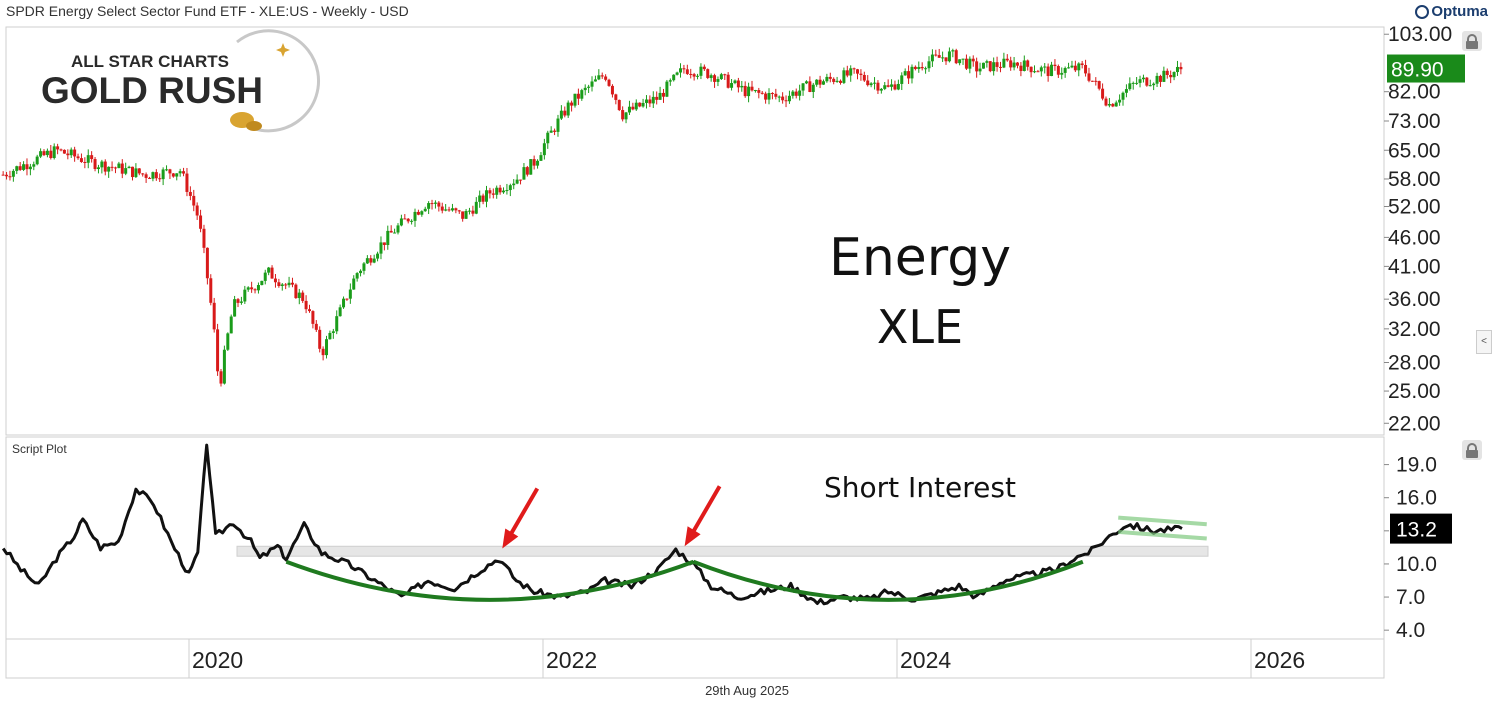  What do you see at coordinates (523, 513) in the screenshot?
I see `red-arrow-shaft` at bounding box center [523, 513].